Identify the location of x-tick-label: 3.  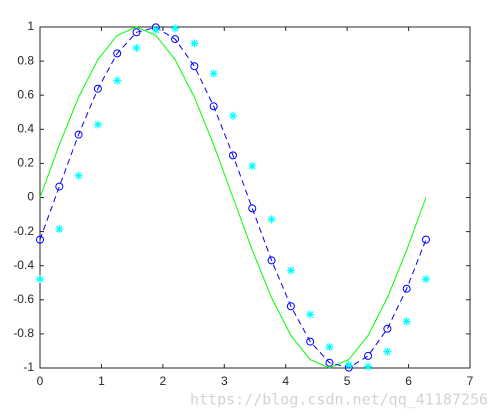
(224, 381).